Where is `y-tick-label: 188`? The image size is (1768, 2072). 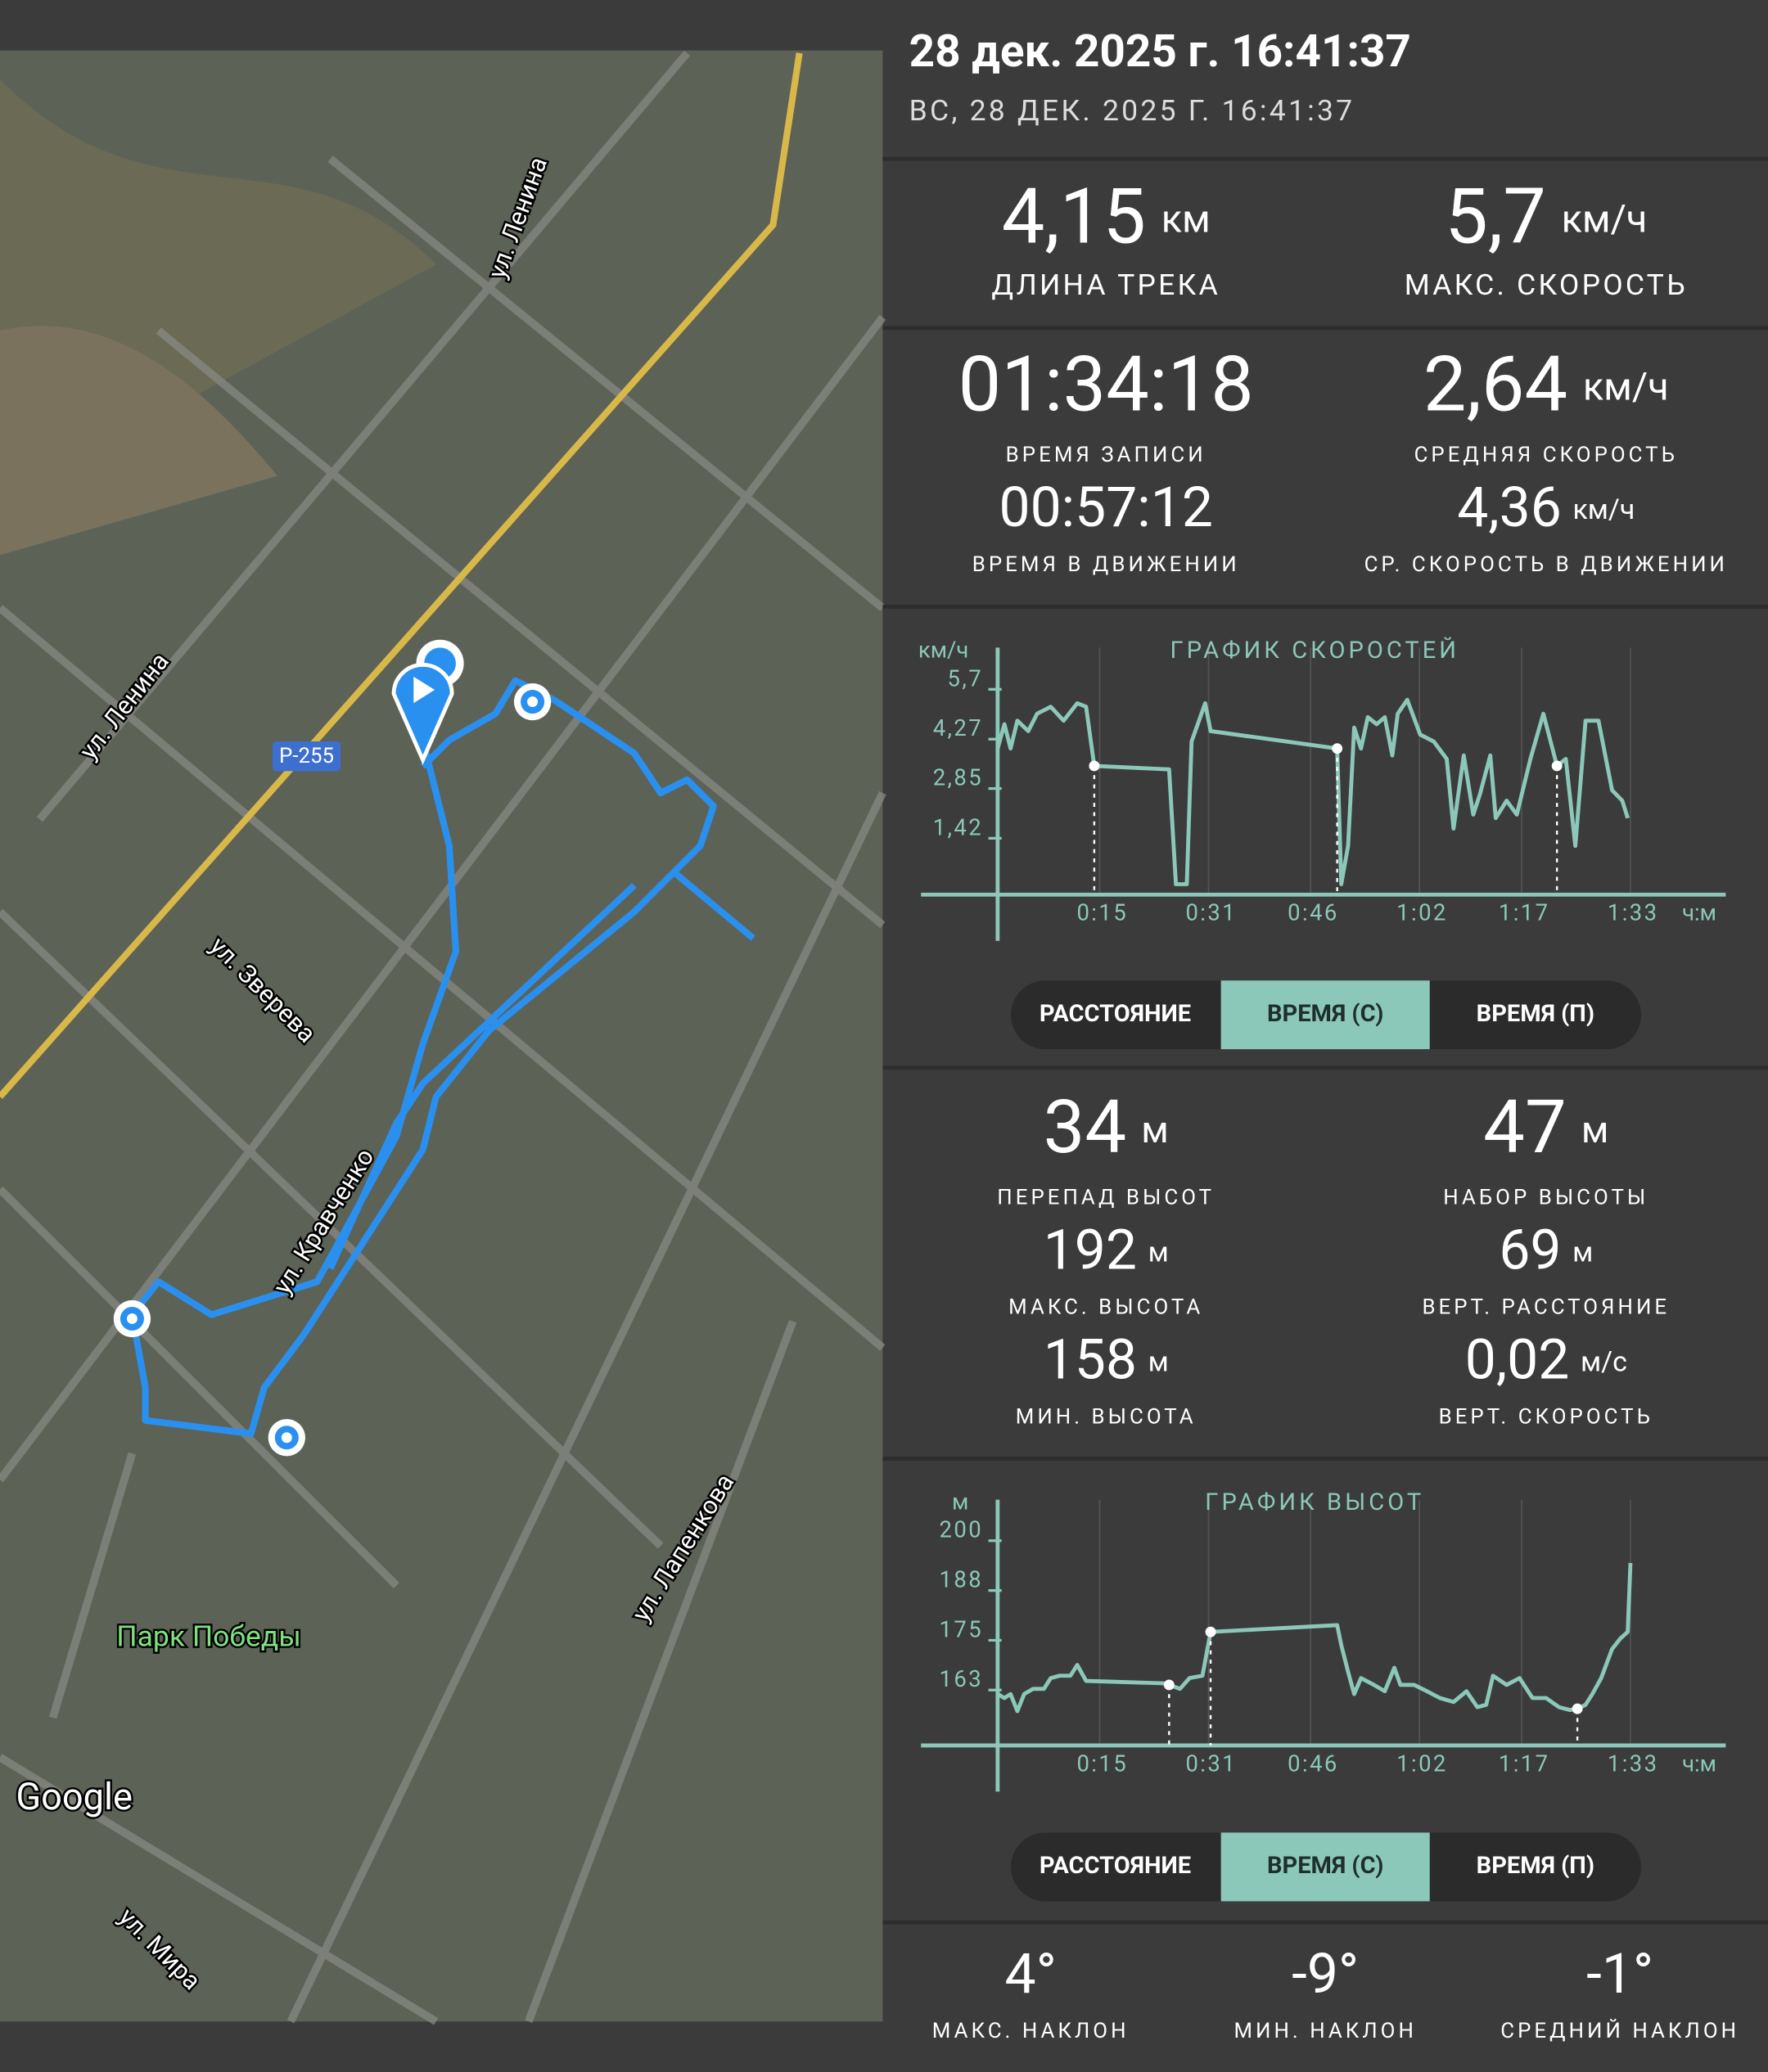 y-tick-label: 188 is located at coordinates (962, 1580).